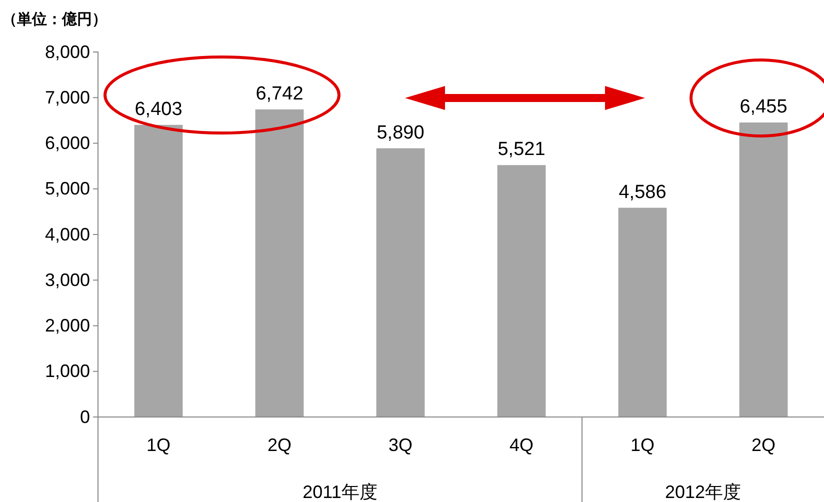  I want to click on y-tick-label: 1,000, so click(67, 371).